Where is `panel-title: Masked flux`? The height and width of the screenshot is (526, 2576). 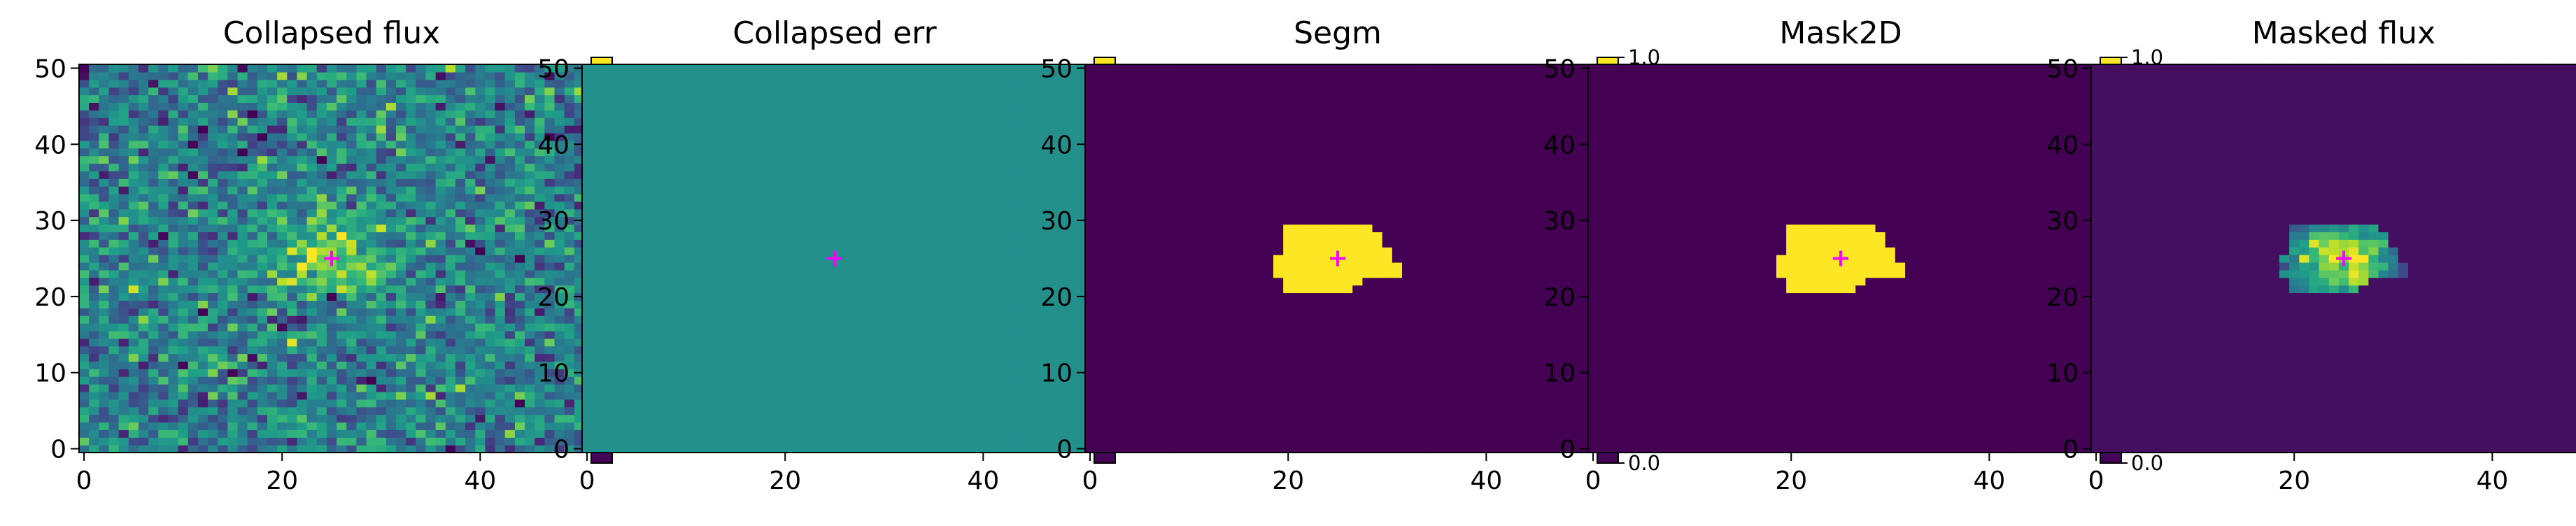
panel-title: Masked flux is located at coordinates (2343, 33).